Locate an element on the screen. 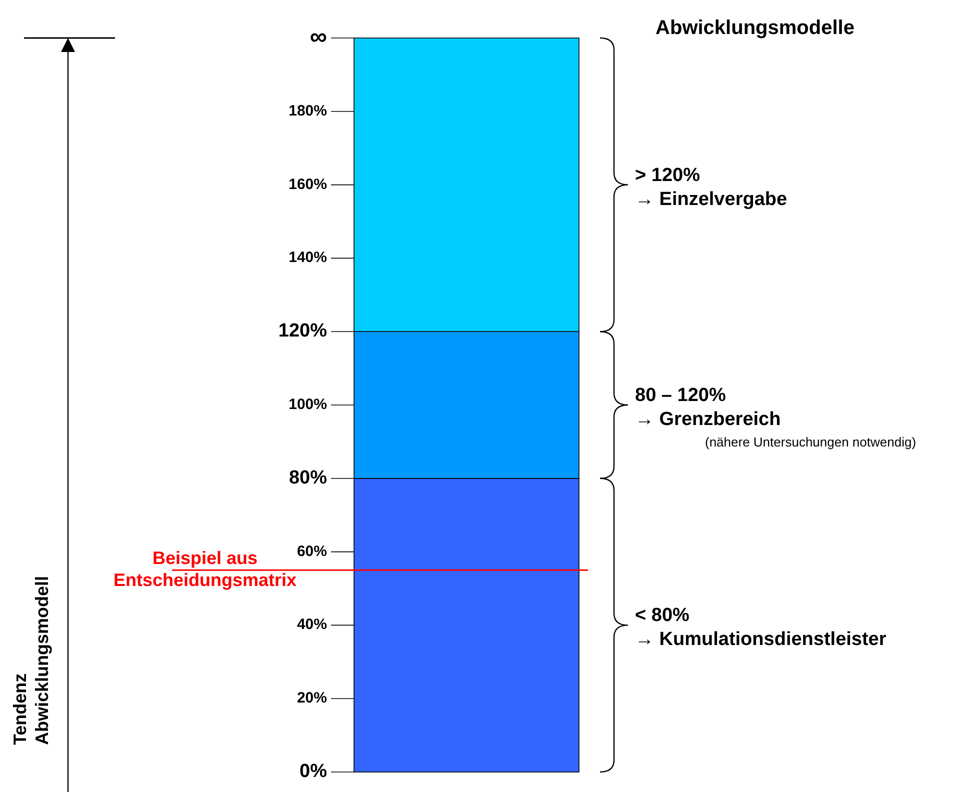 The width and height of the screenshot is (964, 792). y-tick-label: 60% is located at coordinates (311, 551).